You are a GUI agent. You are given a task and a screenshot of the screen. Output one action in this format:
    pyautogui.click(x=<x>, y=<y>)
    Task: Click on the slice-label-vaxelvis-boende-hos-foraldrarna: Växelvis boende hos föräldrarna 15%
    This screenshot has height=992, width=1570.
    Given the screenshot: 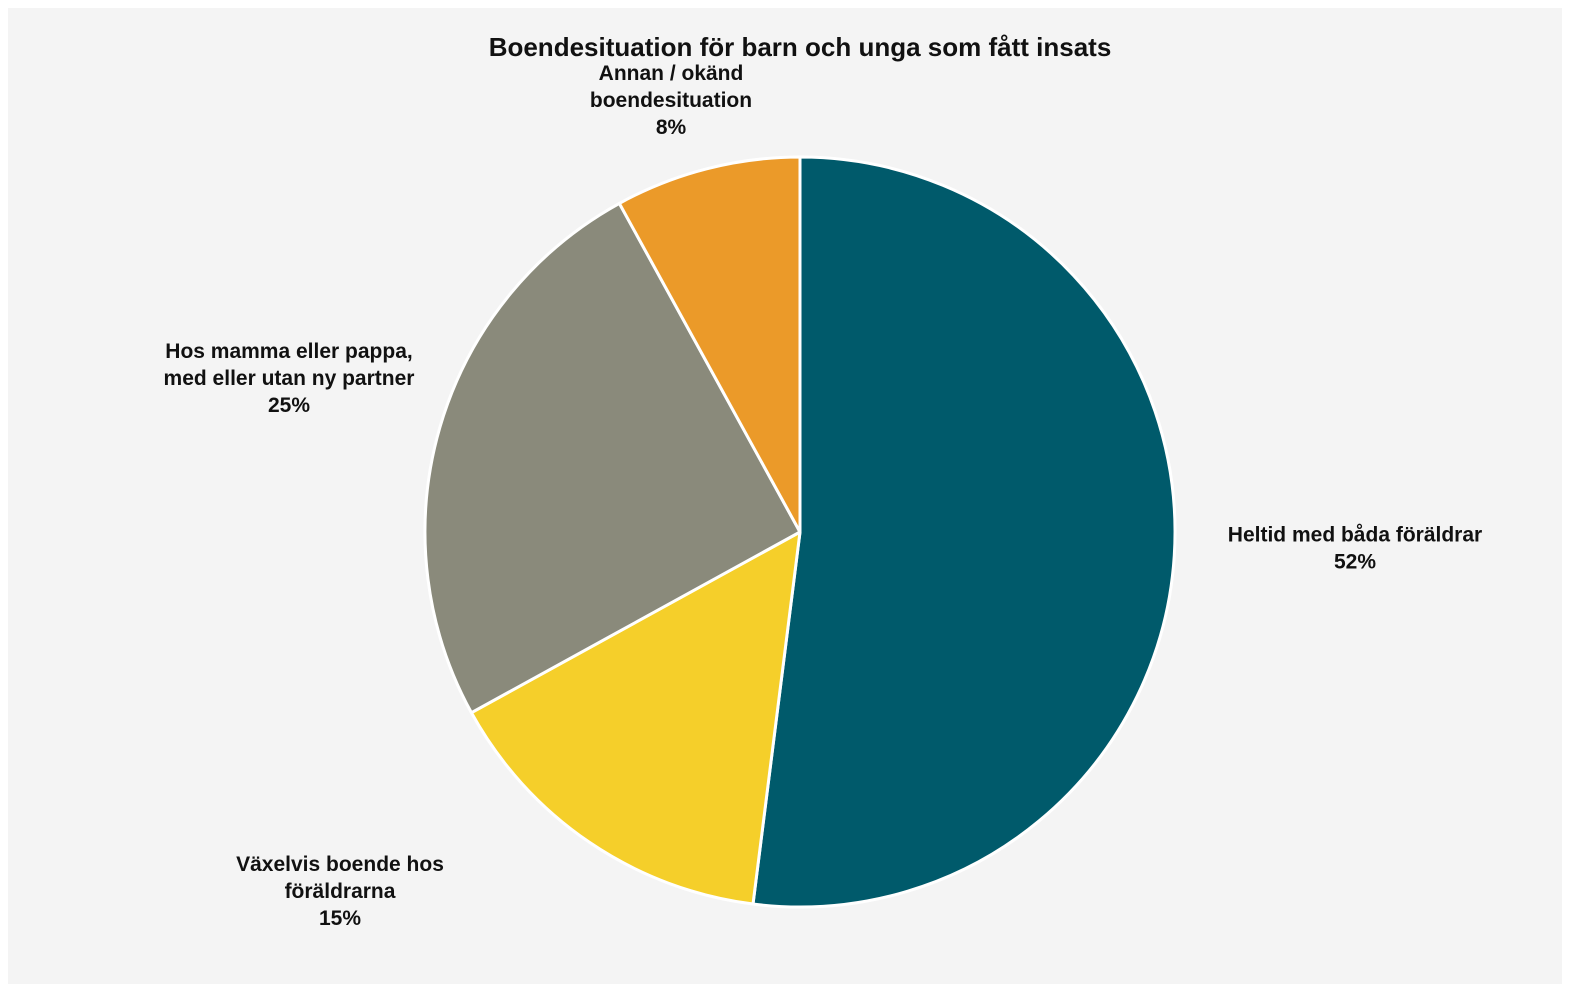 What is the action you would take?
    pyautogui.click(x=340, y=891)
    